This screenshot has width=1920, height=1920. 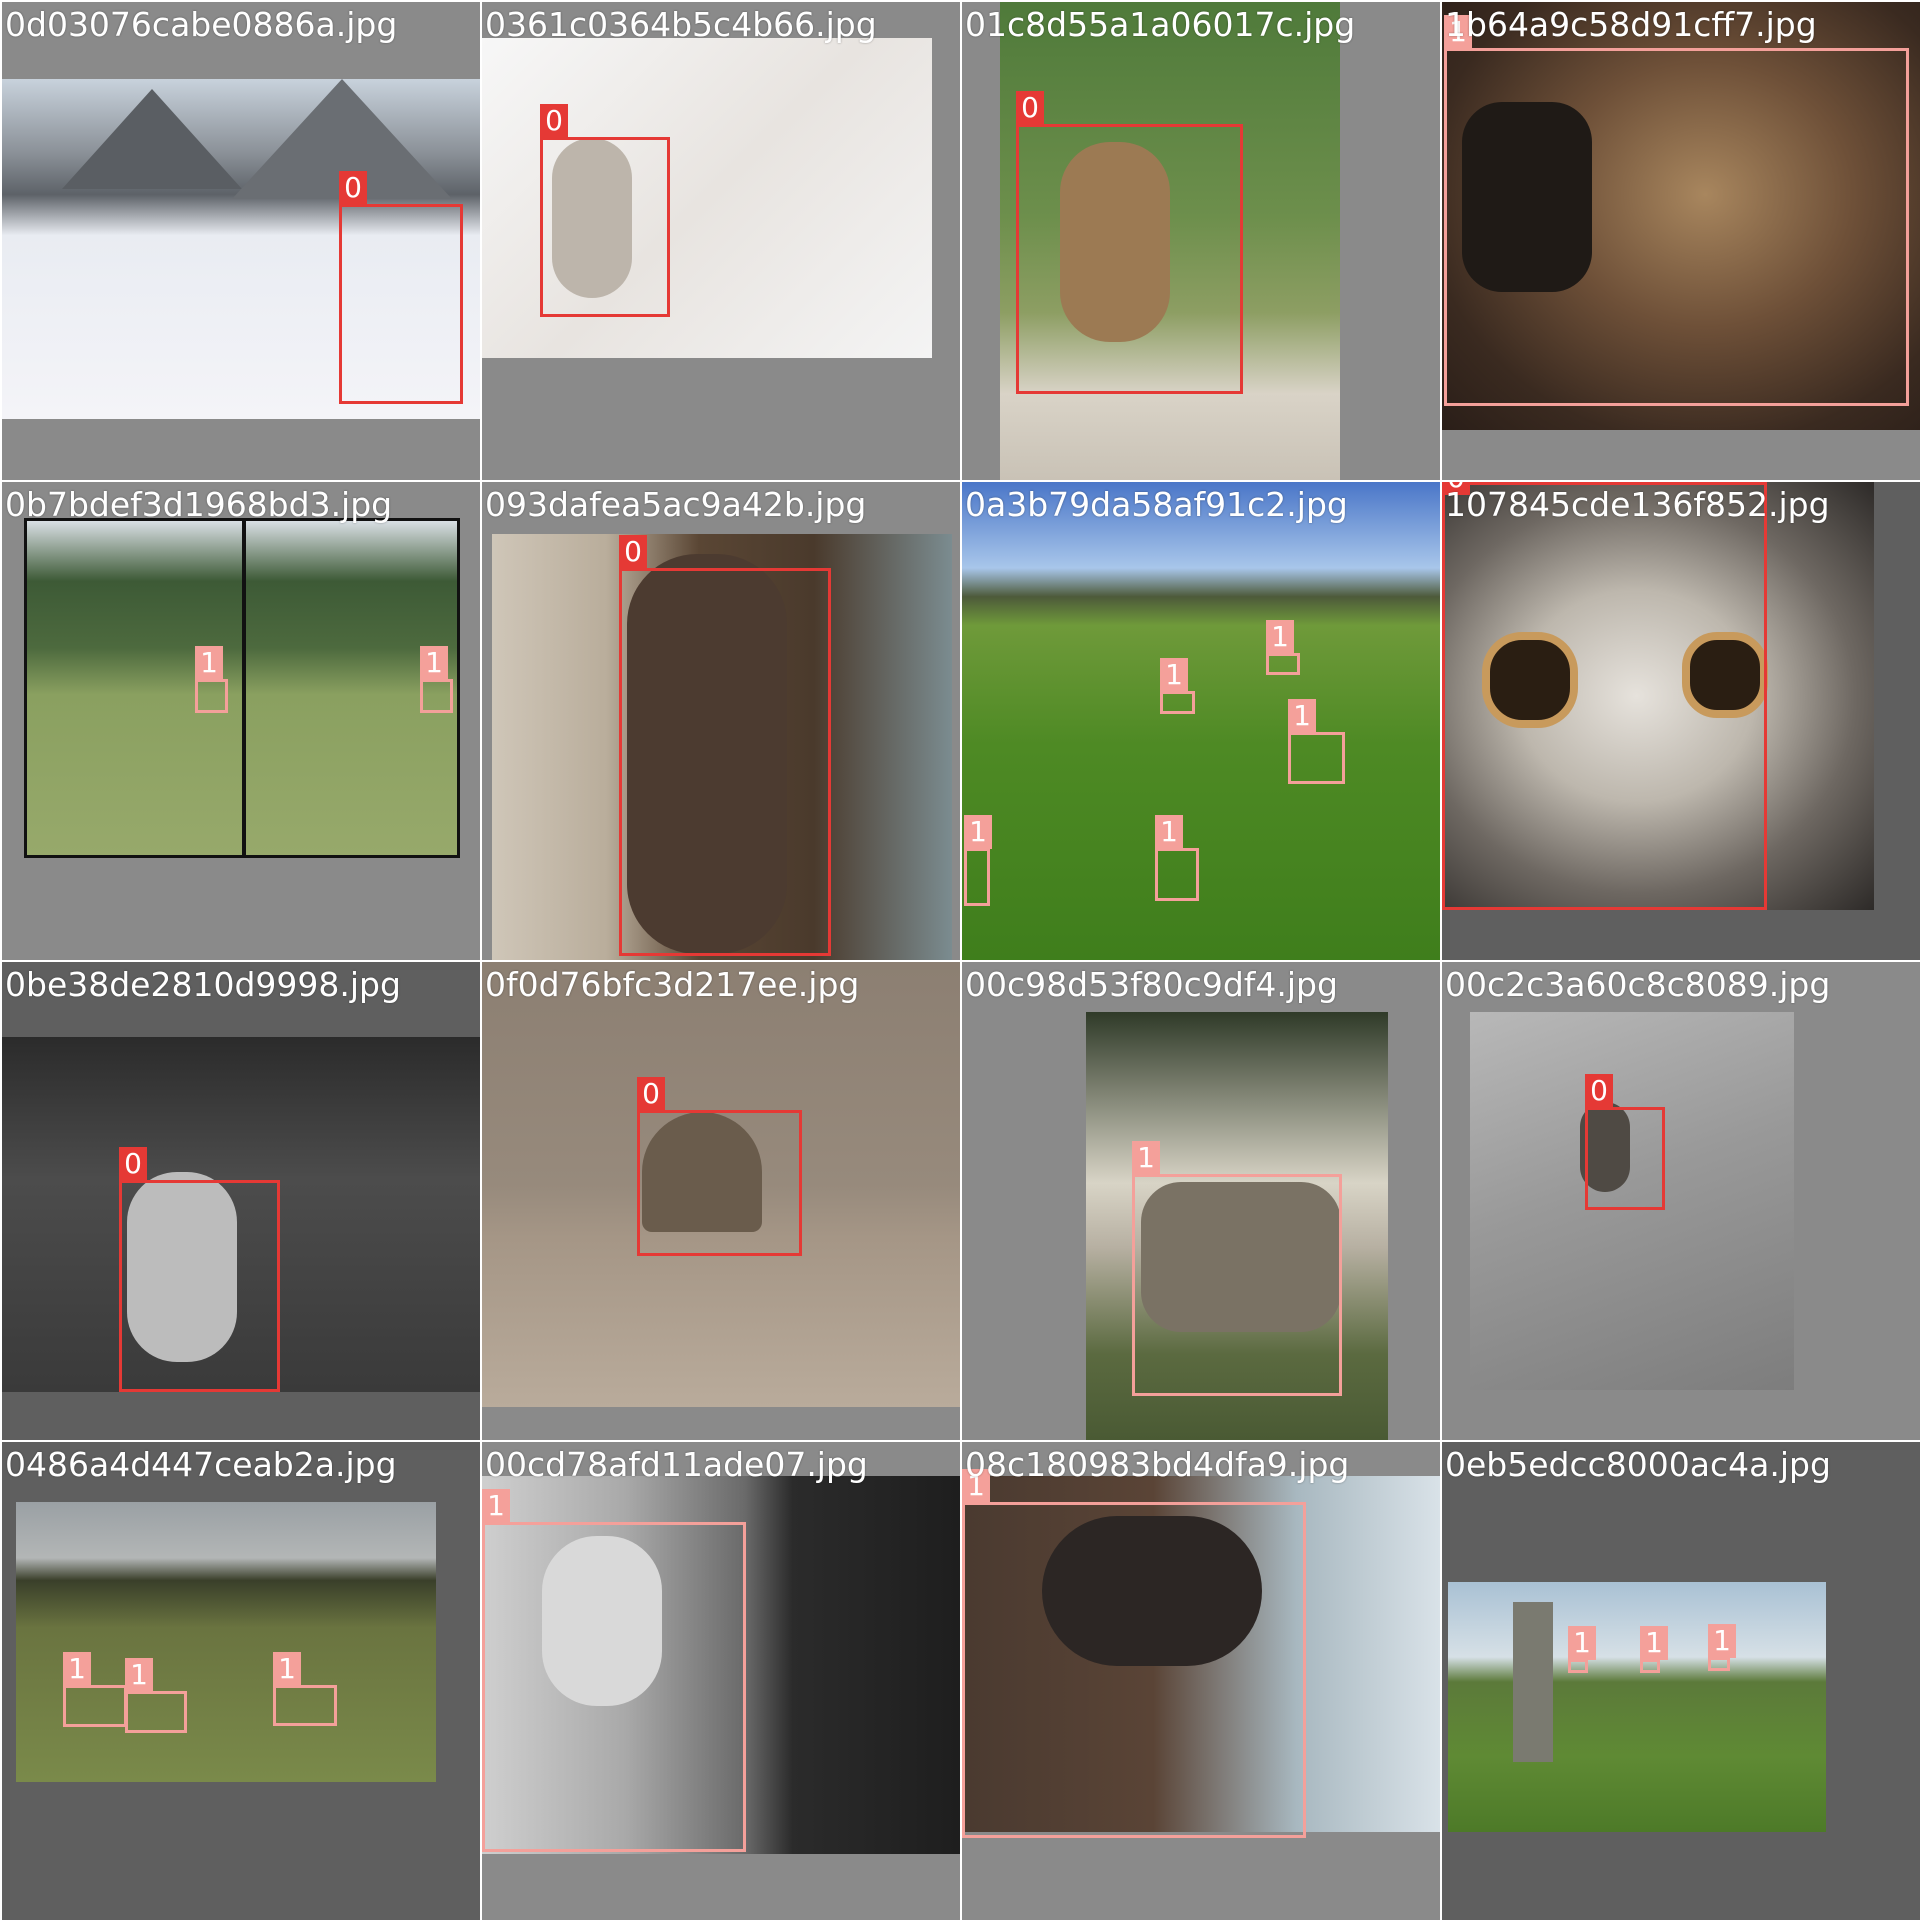 I want to click on image-tile: 01c8d55a1a06017c.jpg 0, so click(x=1201, y=241).